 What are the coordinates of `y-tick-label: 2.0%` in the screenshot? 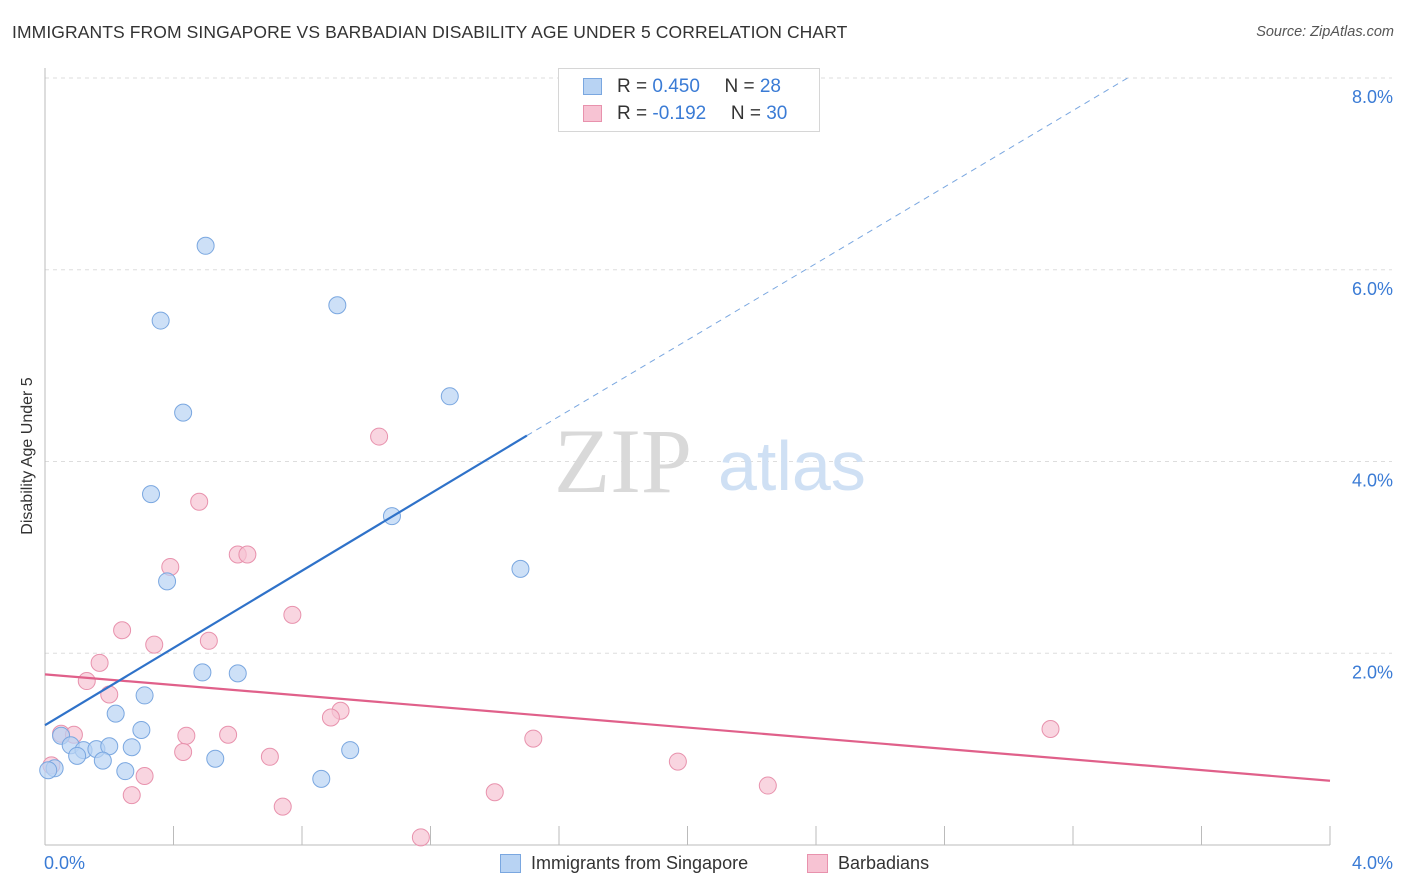 It's located at (1372, 672).